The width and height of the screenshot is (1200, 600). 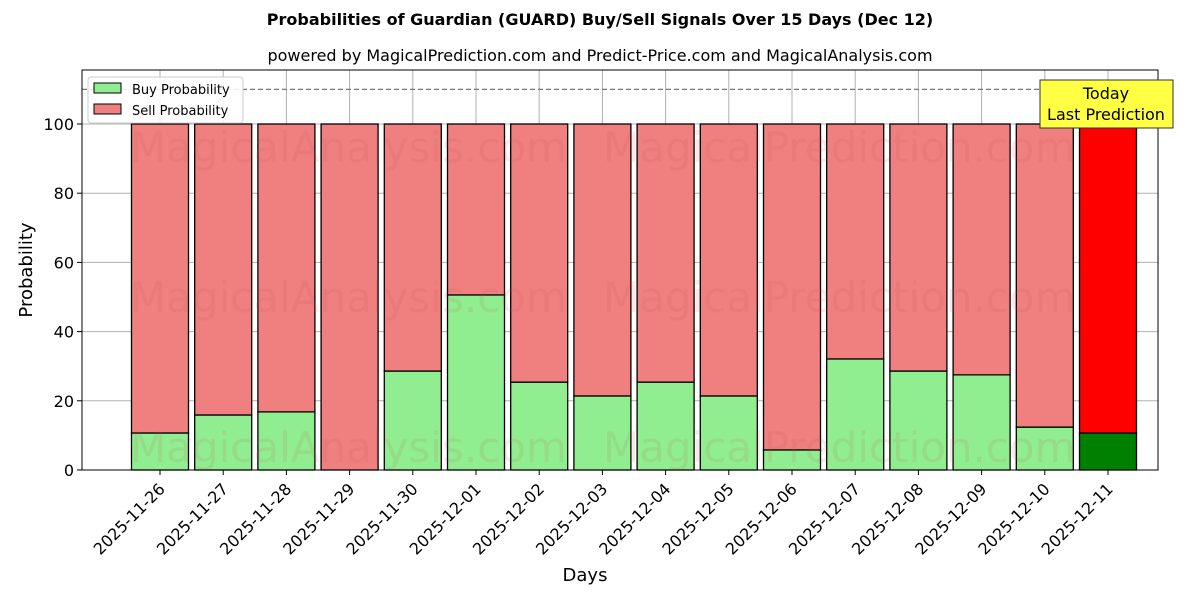 I want to click on svg-text: Last Prediction, so click(x=1106, y=114).